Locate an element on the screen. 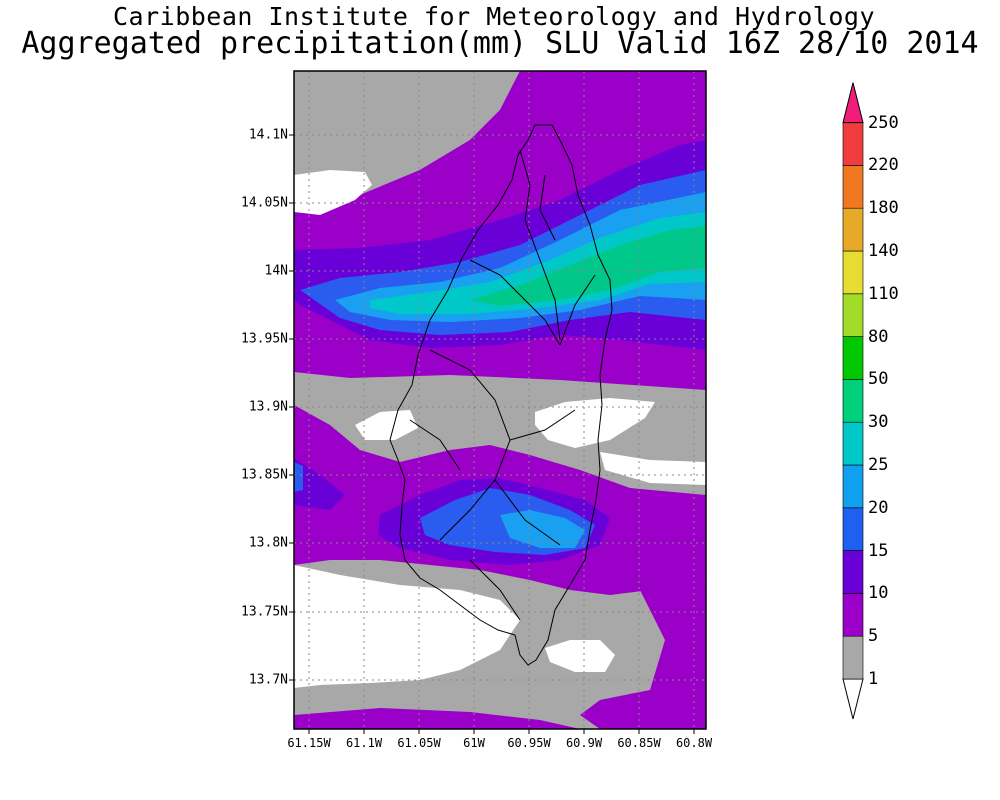  colorbar-label: 1 is located at coordinates (873, 679).